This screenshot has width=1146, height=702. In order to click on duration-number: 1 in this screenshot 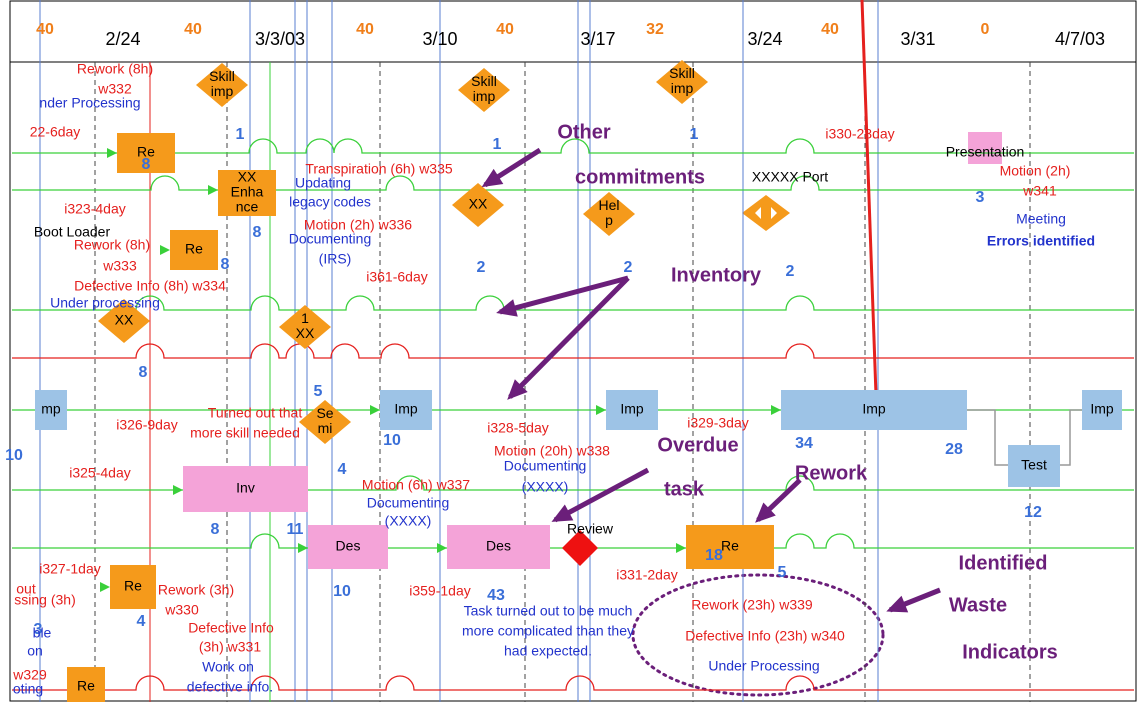, I will do `click(240, 134)`.